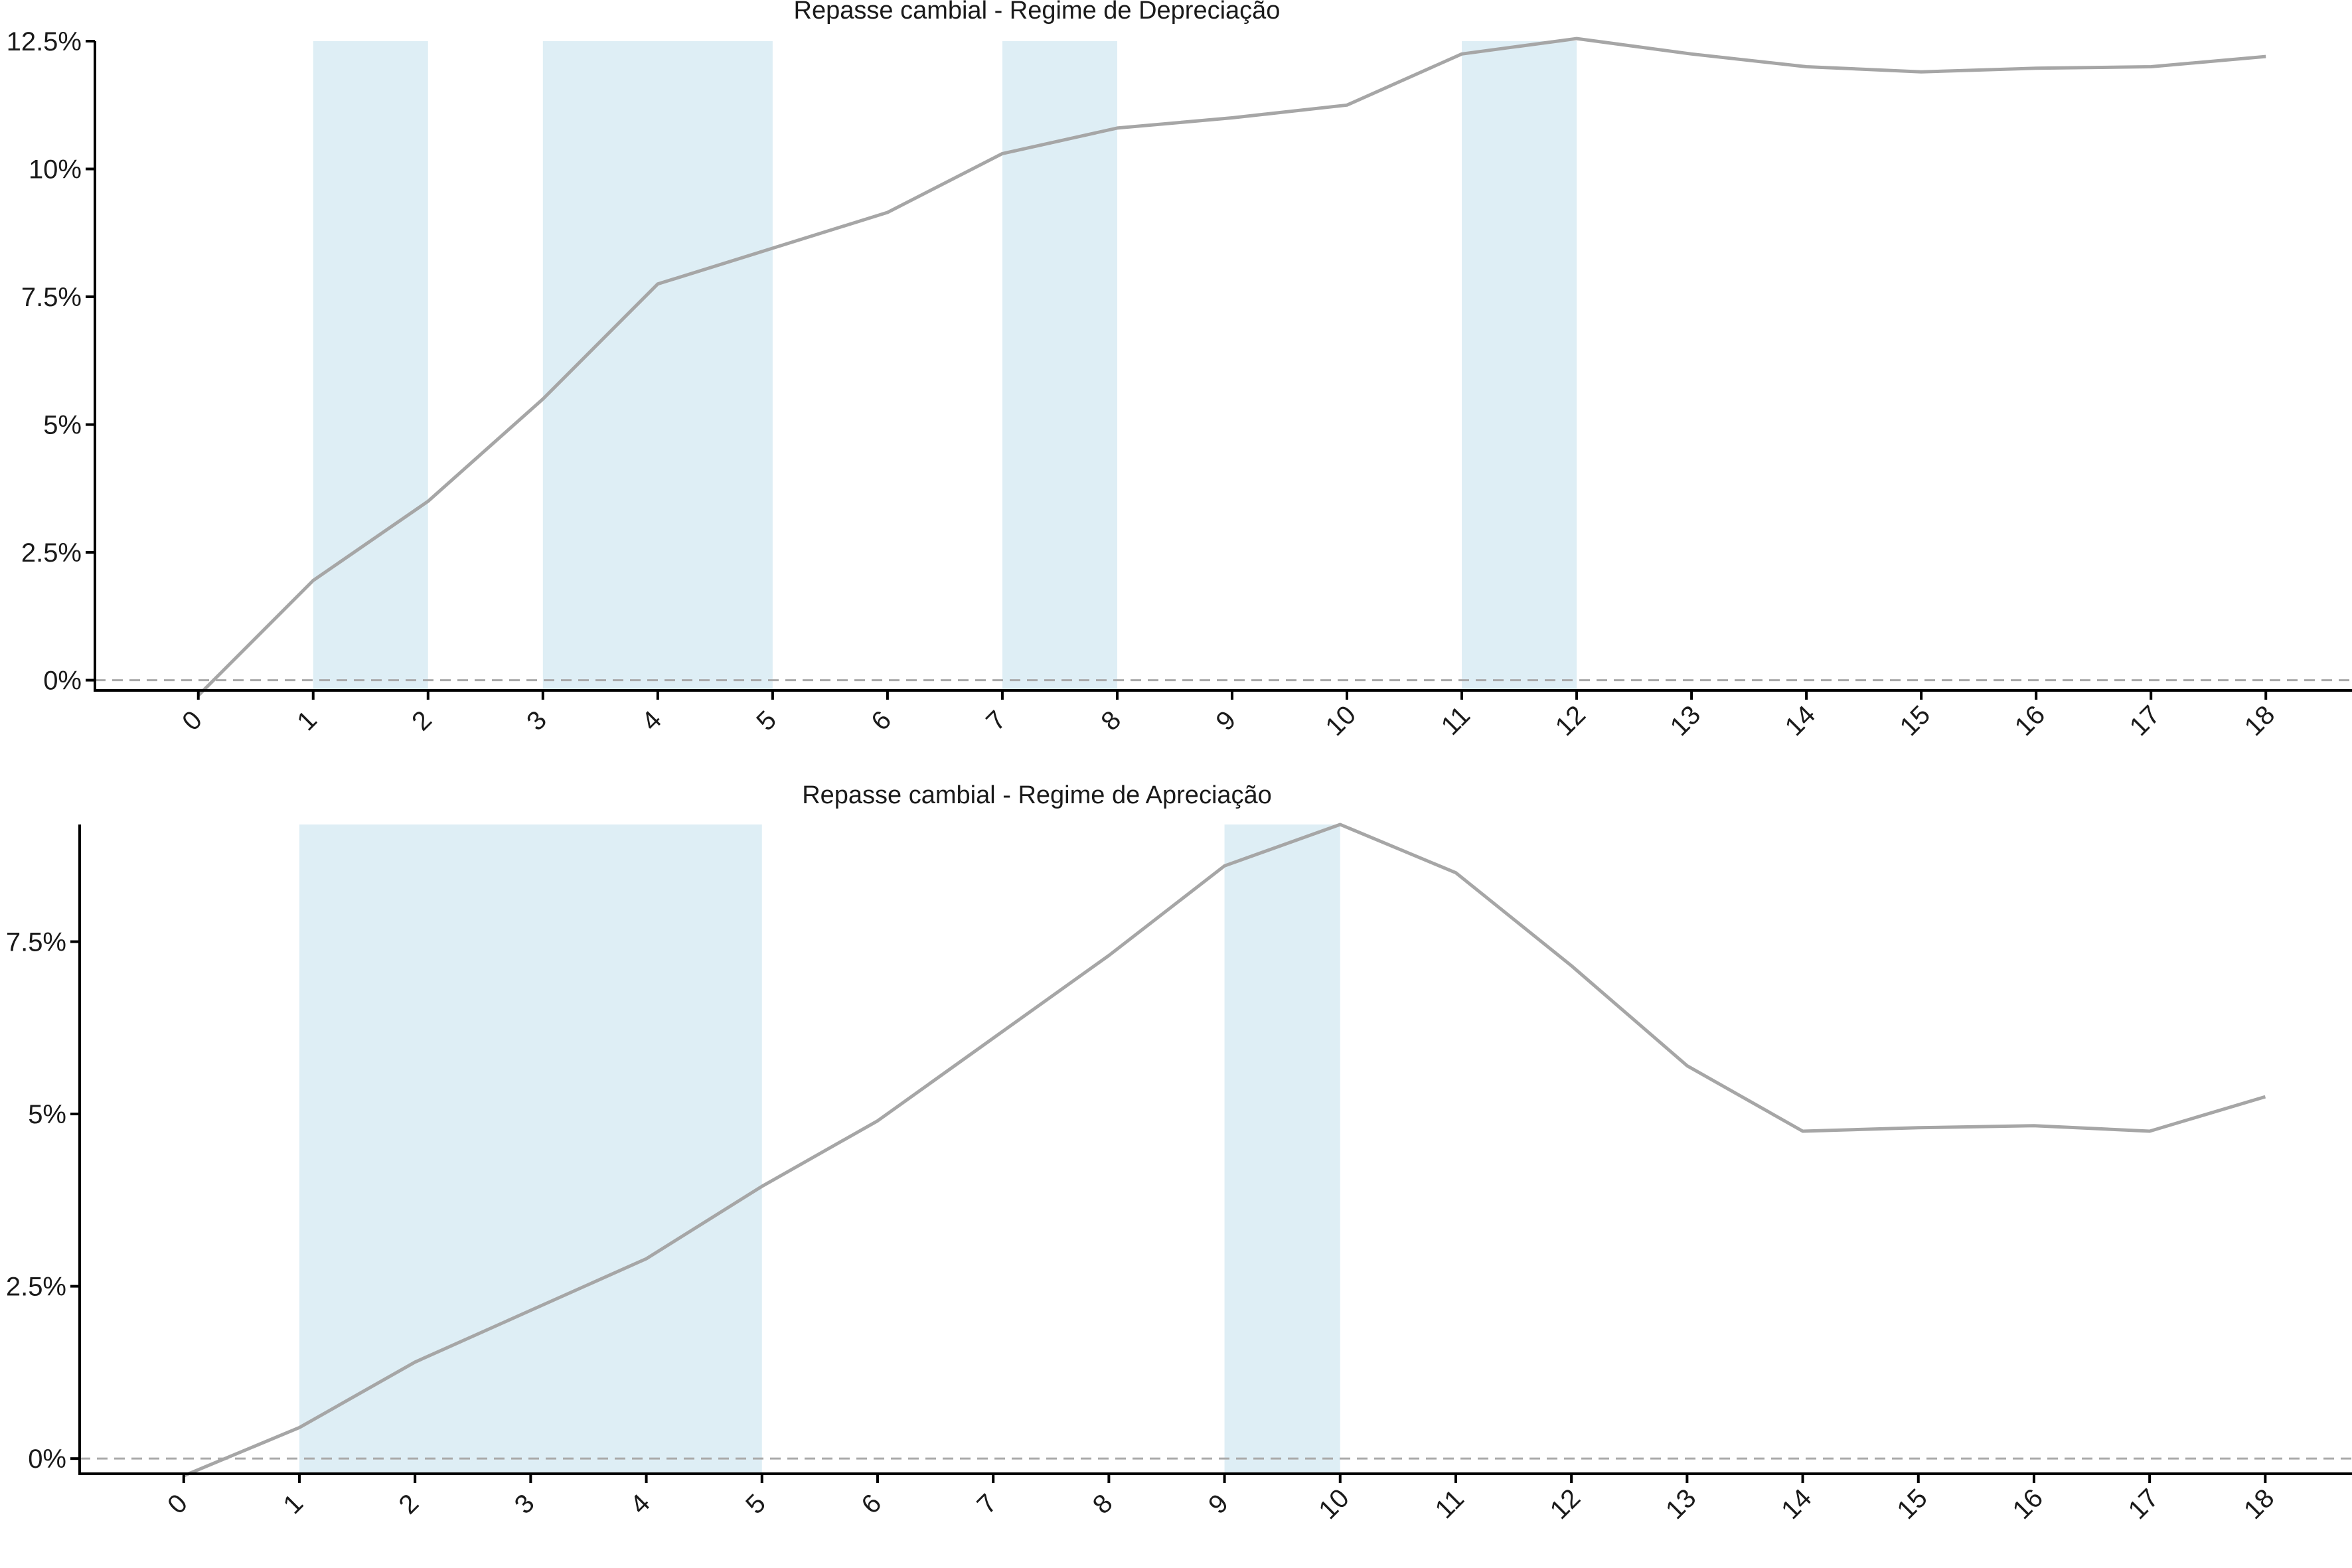  Describe the element at coordinates (56, 170) in the screenshot. I see `y-tick-label: 10%` at that location.